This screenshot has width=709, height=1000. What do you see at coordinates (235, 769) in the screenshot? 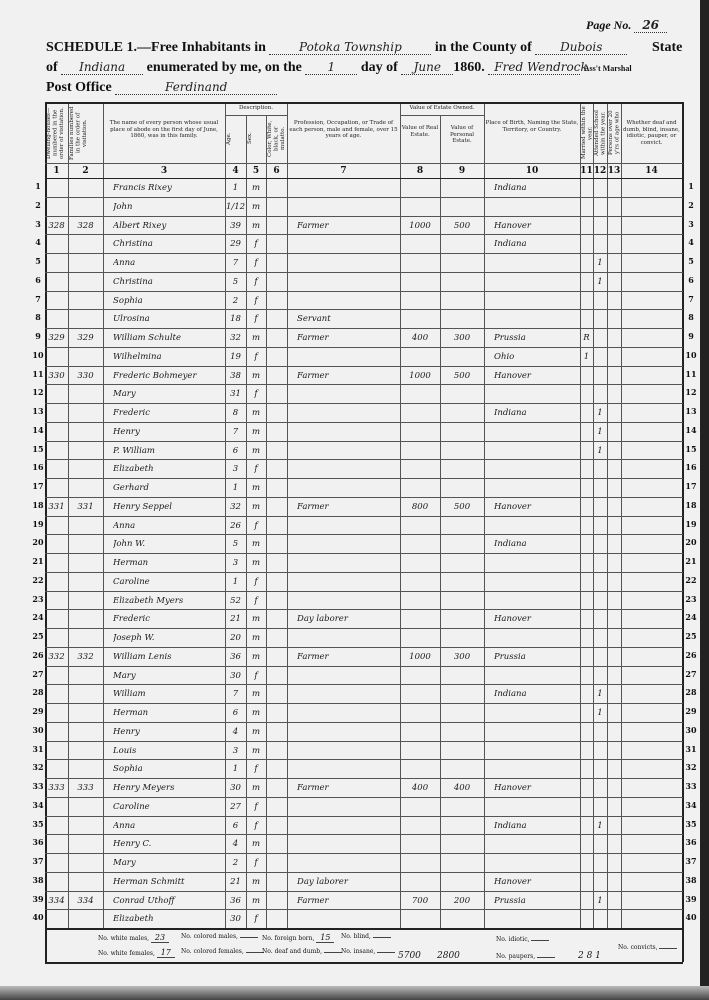
I see `age: 1` at bounding box center [235, 769].